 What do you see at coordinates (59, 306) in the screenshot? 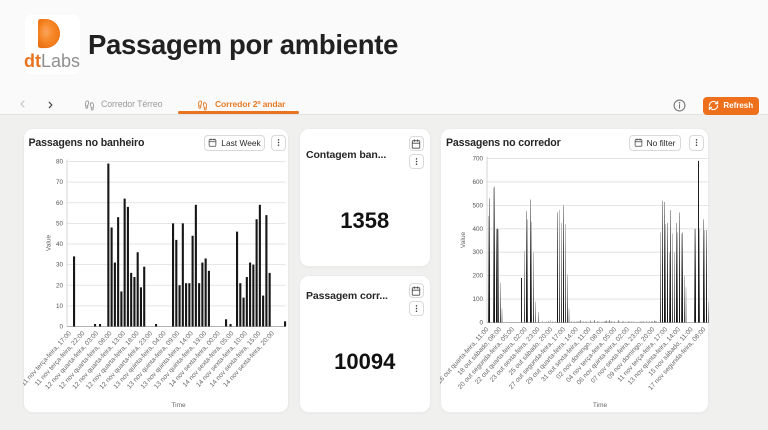
I see `svg-text: 10` at bounding box center [59, 306].